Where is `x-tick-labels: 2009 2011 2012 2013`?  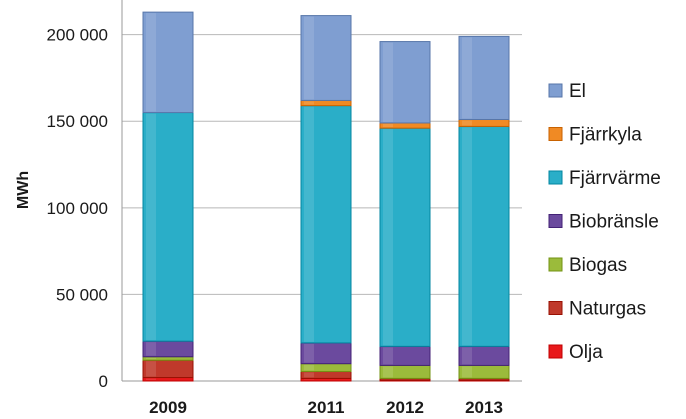 x-tick-labels: 2009 2011 2012 2013 is located at coordinates (326, 407).